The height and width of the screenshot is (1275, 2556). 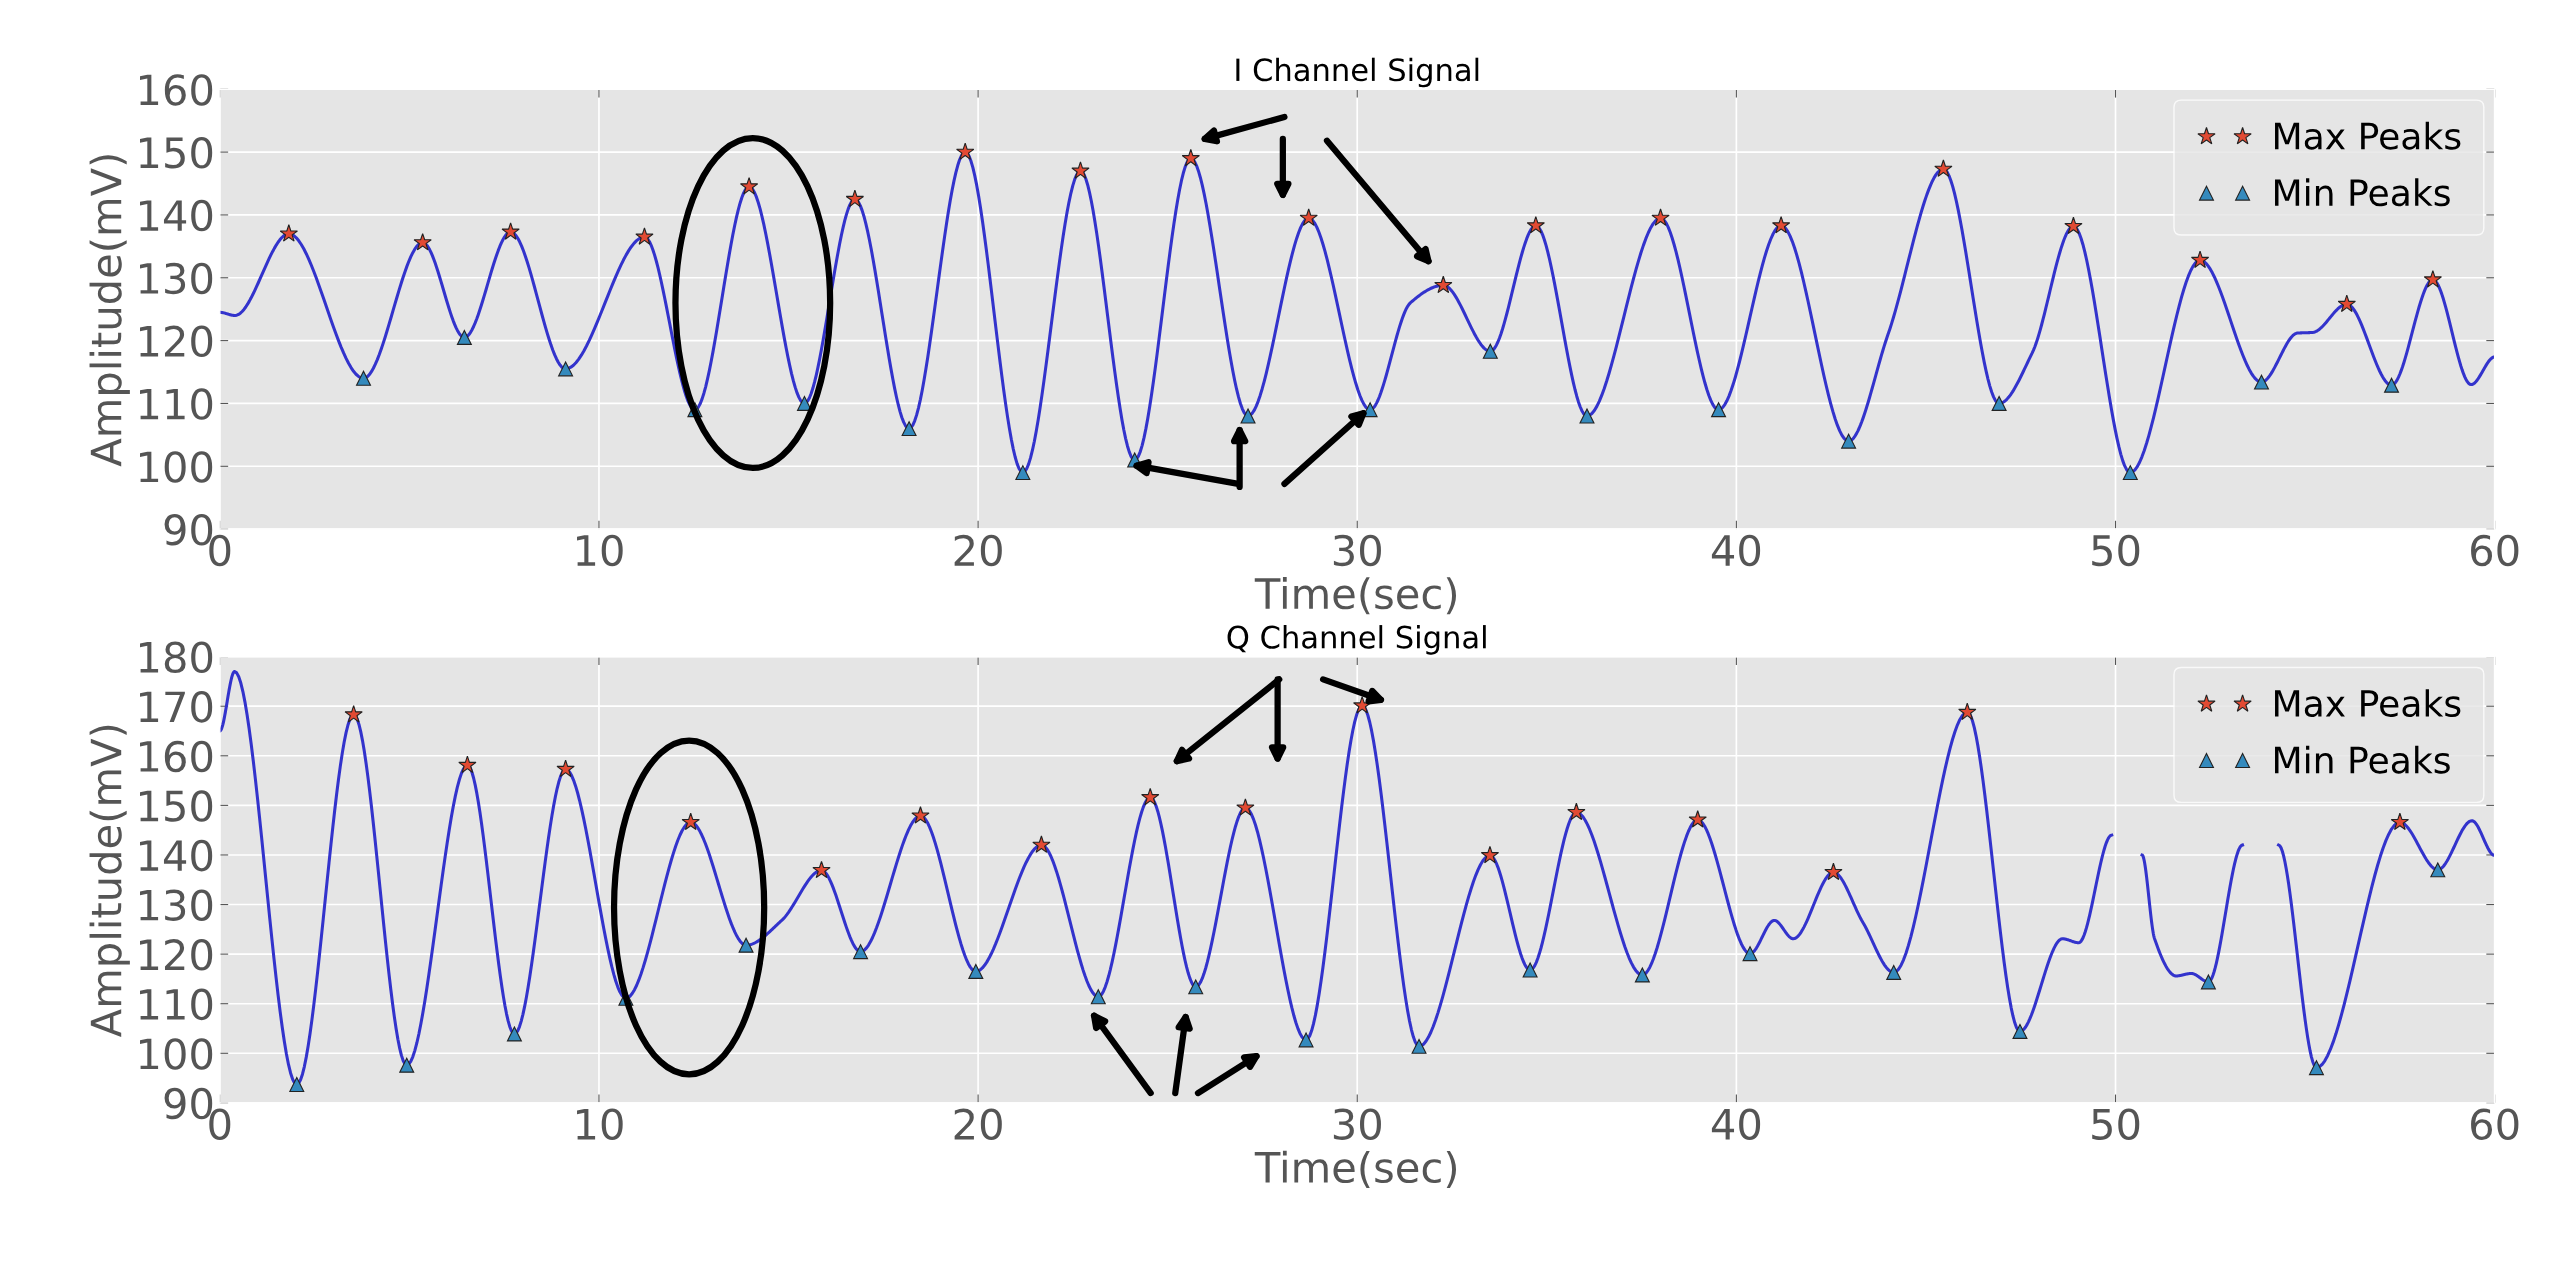 What do you see at coordinates (176, 707) in the screenshot?
I see `y-tick-label: 170` at bounding box center [176, 707].